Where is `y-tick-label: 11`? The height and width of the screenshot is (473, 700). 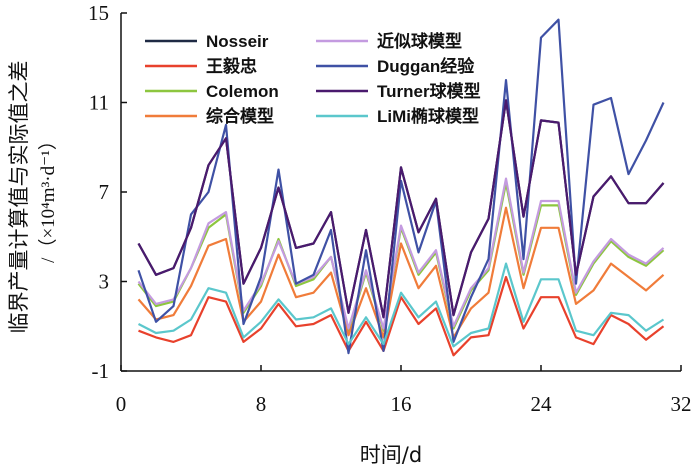 y-tick-label: 11 is located at coordinates (99, 103).